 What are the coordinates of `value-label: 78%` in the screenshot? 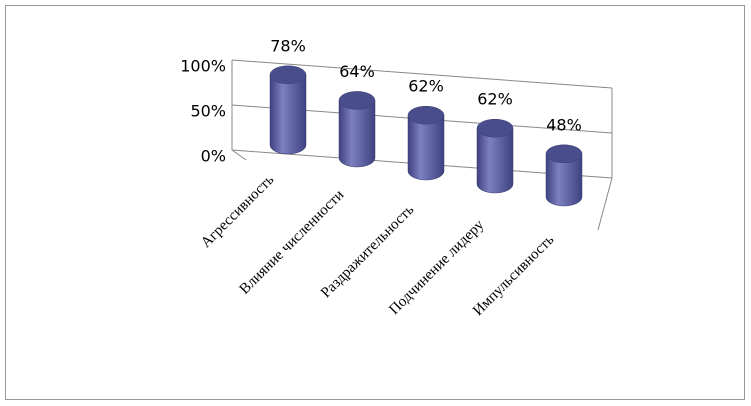 It's located at (288, 45).